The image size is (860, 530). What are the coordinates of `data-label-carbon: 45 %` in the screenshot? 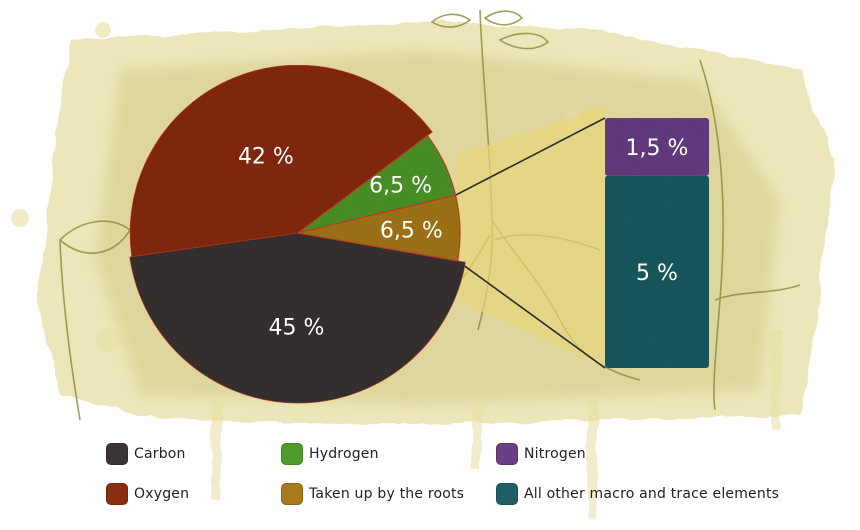 It's located at (297, 328).